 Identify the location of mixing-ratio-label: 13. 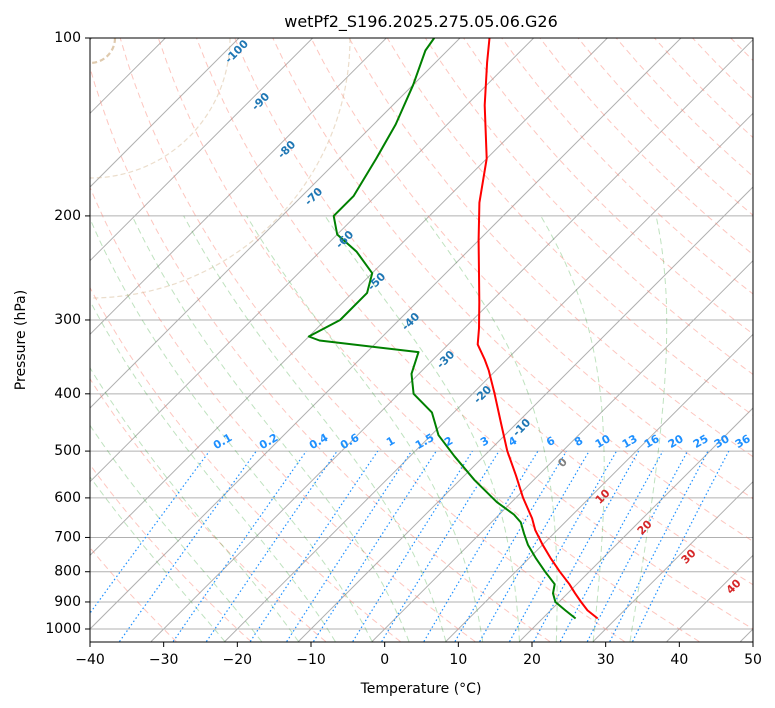
(630, 441).